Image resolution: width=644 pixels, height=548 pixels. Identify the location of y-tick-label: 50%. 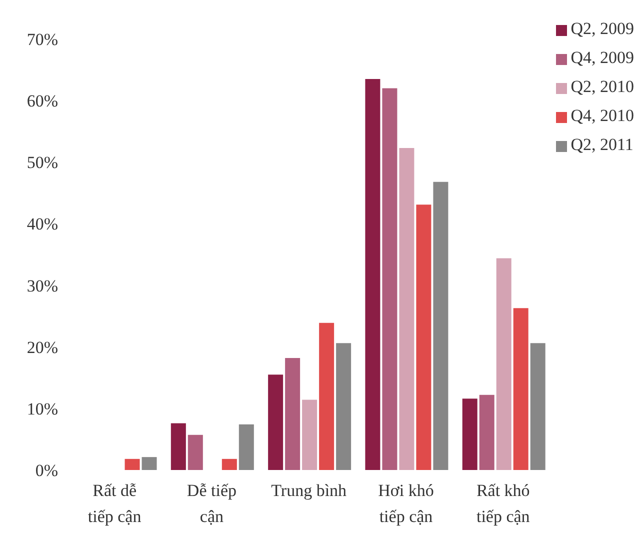
(42, 162).